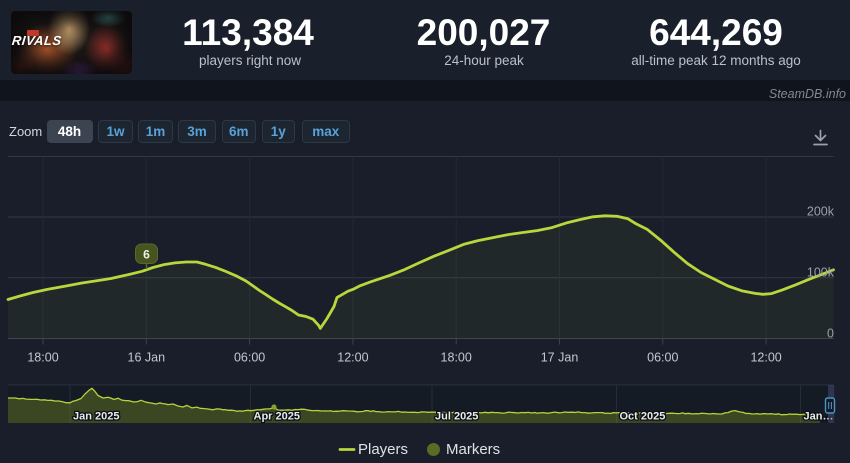 Image resolution: width=850 pixels, height=463 pixels. Describe the element at coordinates (456, 417) in the screenshot. I see `svg-text: Jul 2025` at that location.